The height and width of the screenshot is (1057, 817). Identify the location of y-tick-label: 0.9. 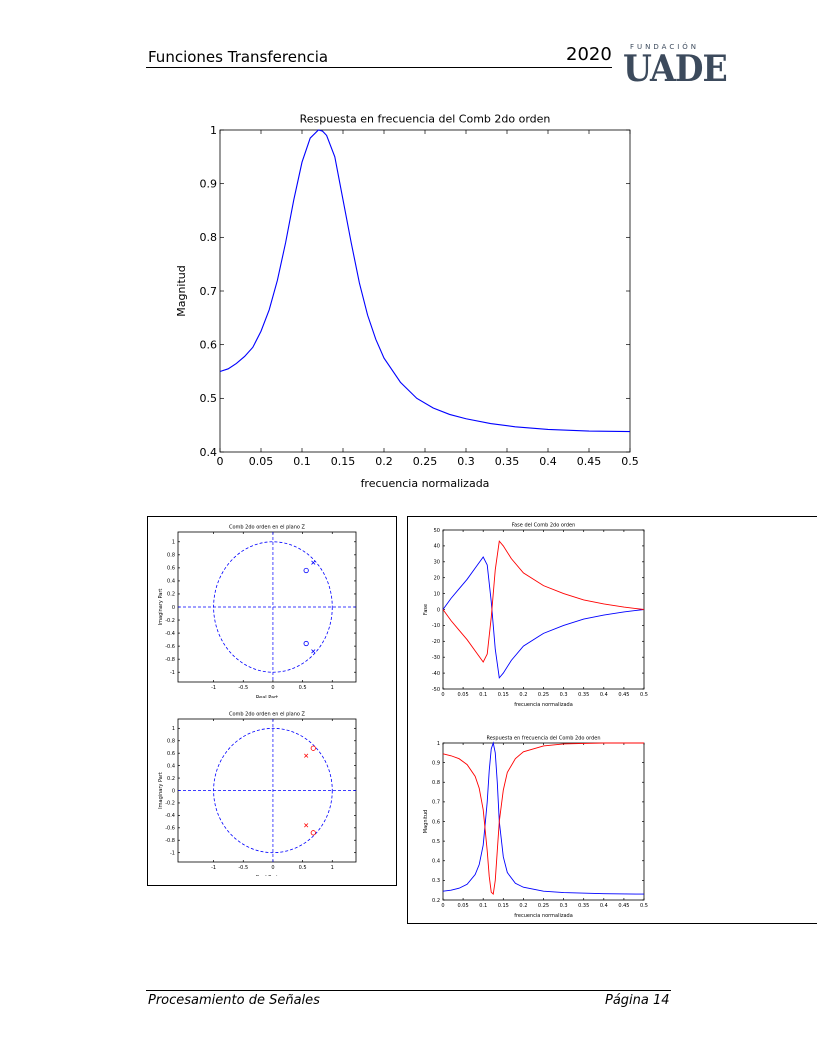
(209, 184).